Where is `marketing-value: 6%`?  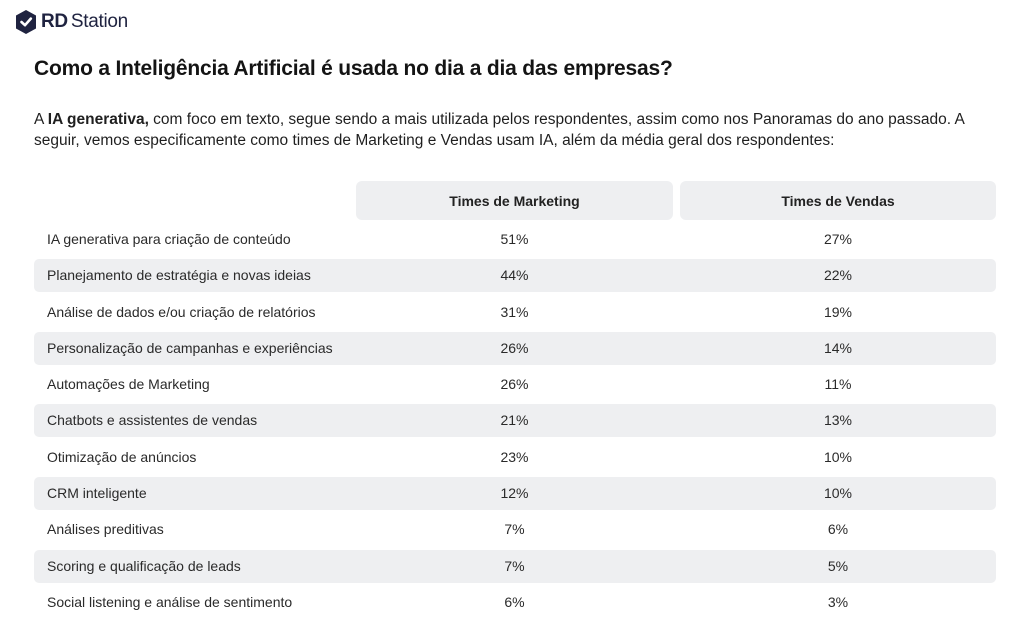 marketing-value: 6% is located at coordinates (514, 601).